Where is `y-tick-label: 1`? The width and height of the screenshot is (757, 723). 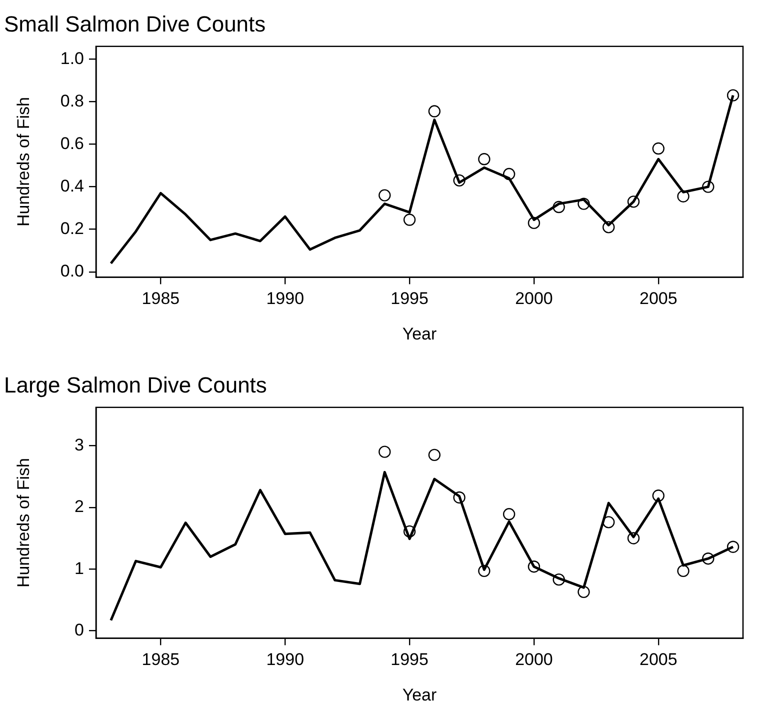 y-tick-label: 1 is located at coordinates (79, 568).